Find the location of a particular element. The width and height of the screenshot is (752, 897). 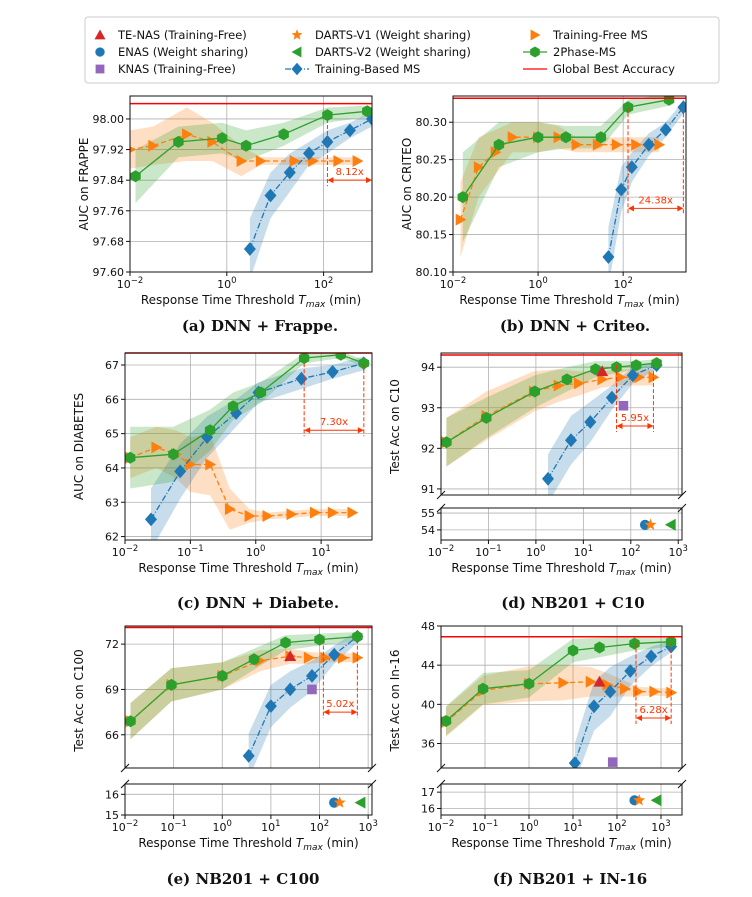

panel-caption: (a) DNN + Frappe. is located at coordinates (260, 326).